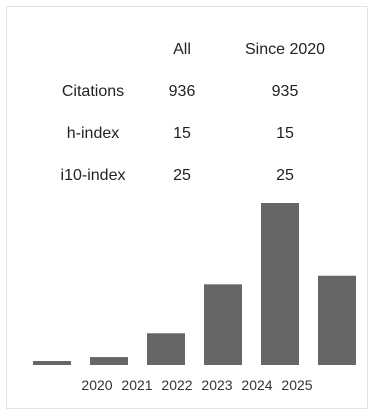  Describe the element at coordinates (285, 133) in the screenshot. I see `h-index-since-value: 15` at that location.